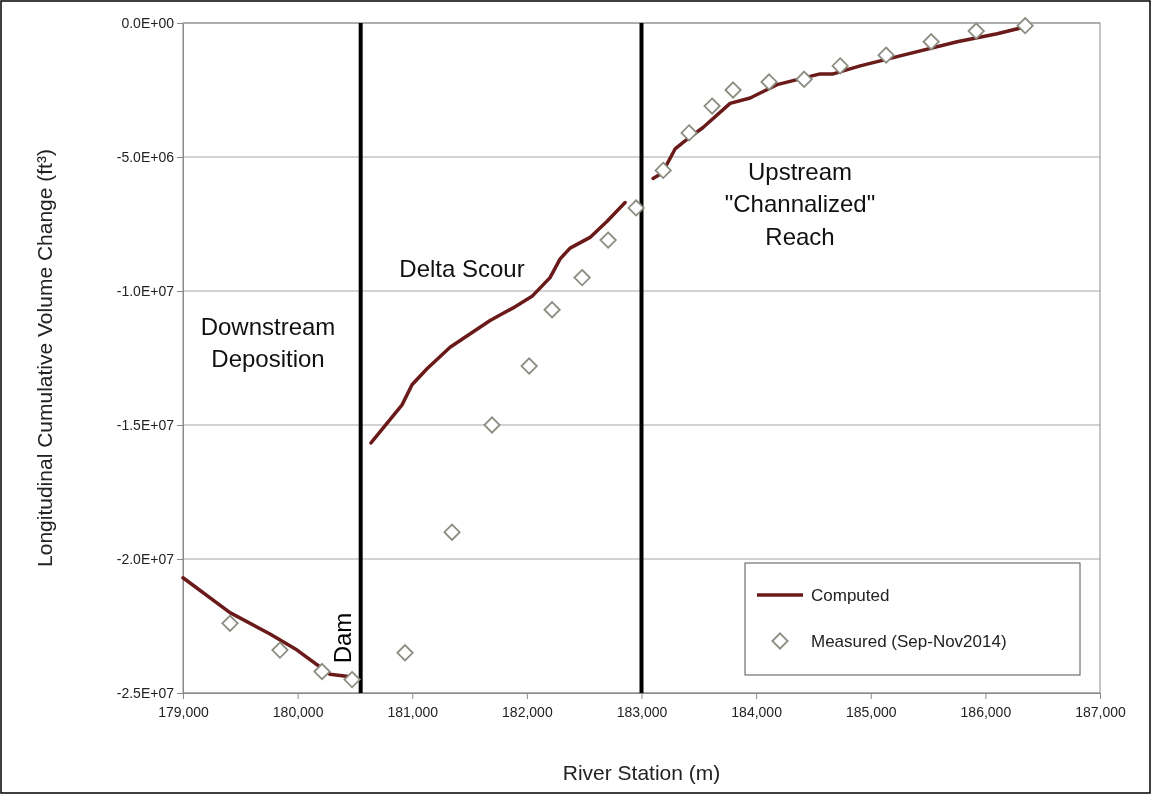 Image resolution: width=1151 pixels, height=794 pixels. What do you see at coordinates (462, 268) in the screenshot?
I see `annotation: Delta Scour` at bounding box center [462, 268].